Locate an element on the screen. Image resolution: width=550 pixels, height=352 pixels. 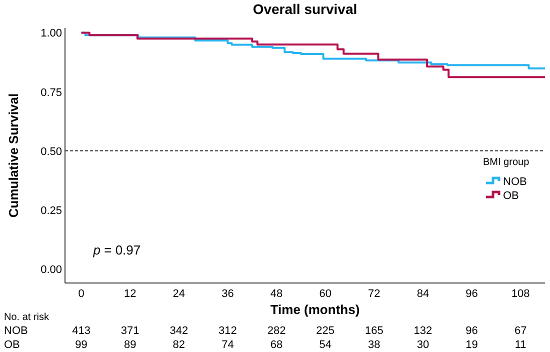
y-tick-label: 0.25 is located at coordinates (51, 210).